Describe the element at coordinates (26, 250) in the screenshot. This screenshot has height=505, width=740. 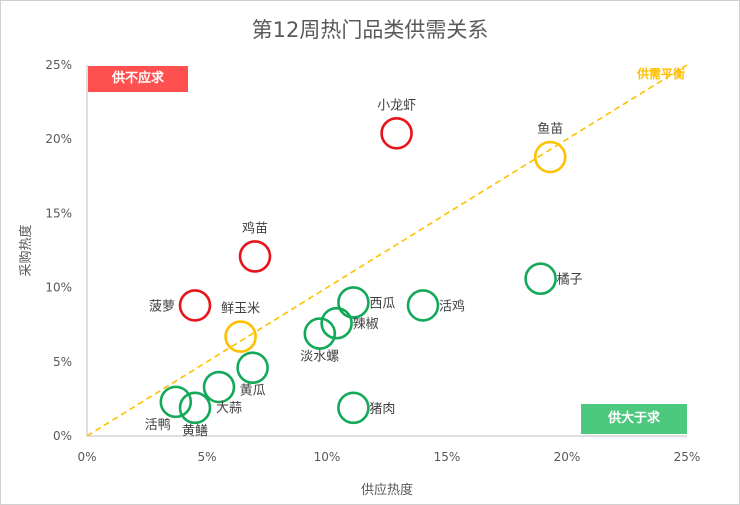
I see `y-axis-title: 采购热度` at that location.